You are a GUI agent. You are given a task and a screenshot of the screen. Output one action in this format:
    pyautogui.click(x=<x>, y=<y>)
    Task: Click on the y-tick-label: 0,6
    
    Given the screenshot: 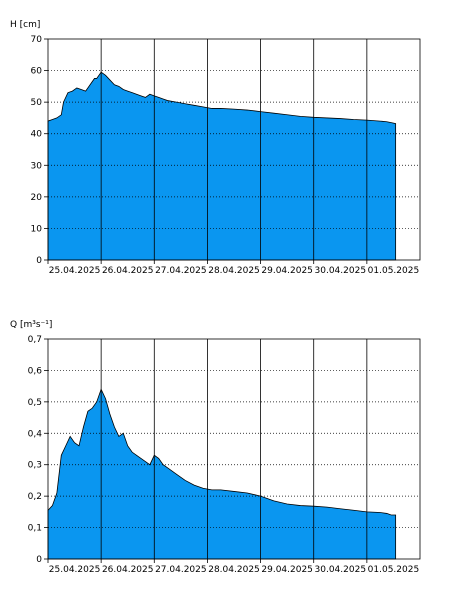 What is the action you would take?
    pyautogui.click(x=35, y=371)
    